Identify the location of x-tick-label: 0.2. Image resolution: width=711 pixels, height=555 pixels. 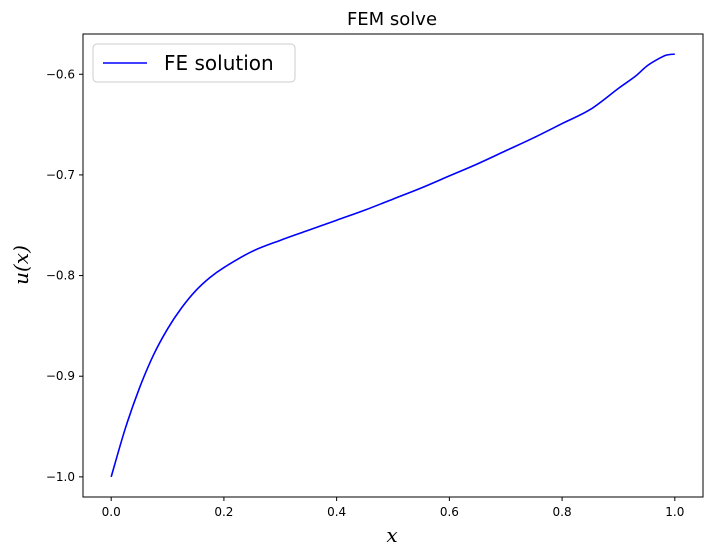
(223, 512).